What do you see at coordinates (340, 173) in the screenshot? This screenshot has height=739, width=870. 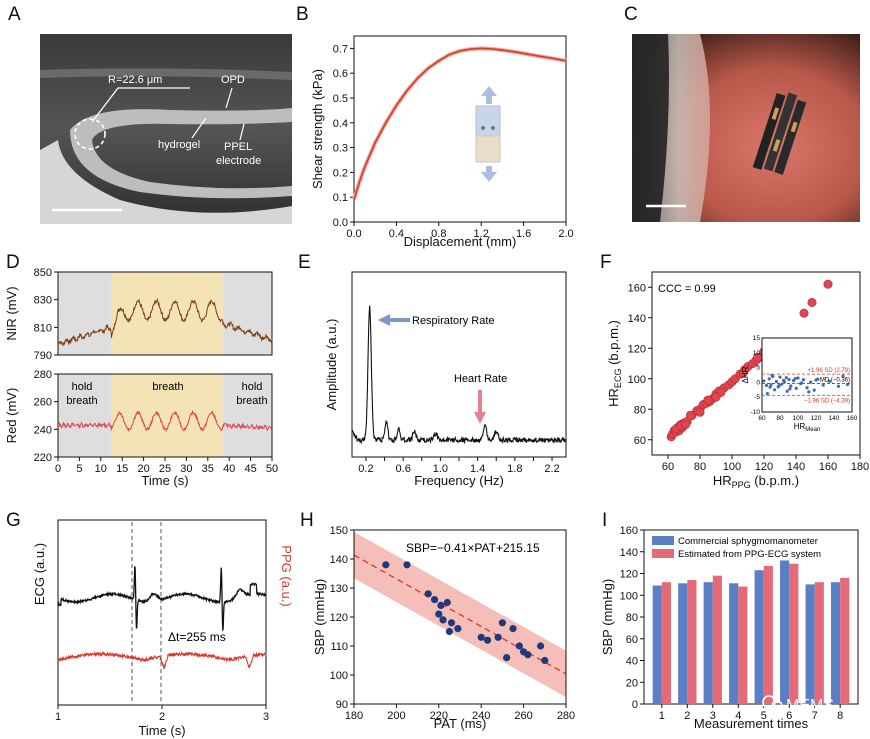 I see `y-tick-label: 0.2` at bounding box center [340, 173].